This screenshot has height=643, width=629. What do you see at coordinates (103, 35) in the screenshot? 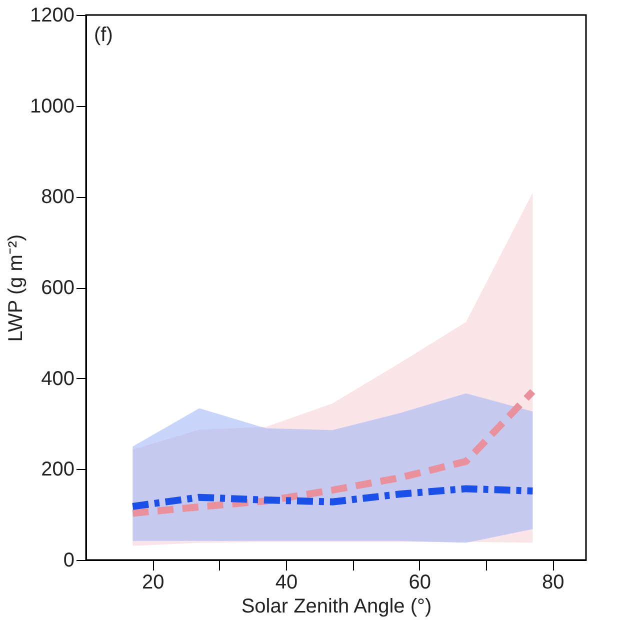
I see `annotation: (f)` at bounding box center [103, 35].